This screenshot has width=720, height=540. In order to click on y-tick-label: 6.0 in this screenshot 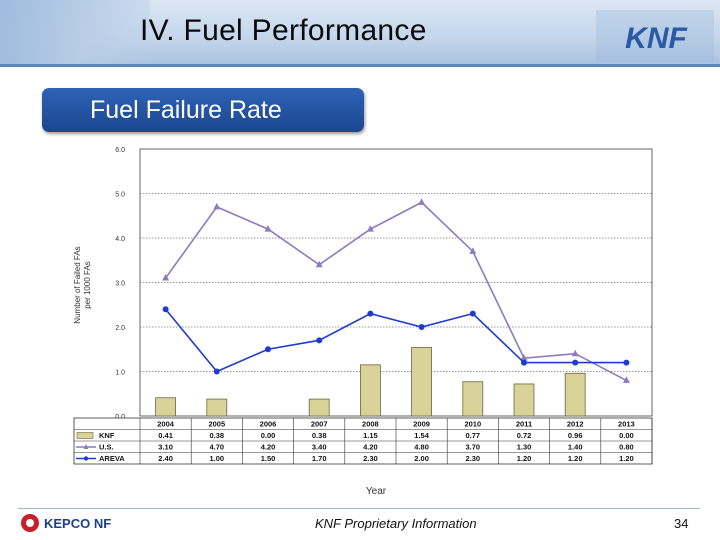, I will do `click(120, 150)`.